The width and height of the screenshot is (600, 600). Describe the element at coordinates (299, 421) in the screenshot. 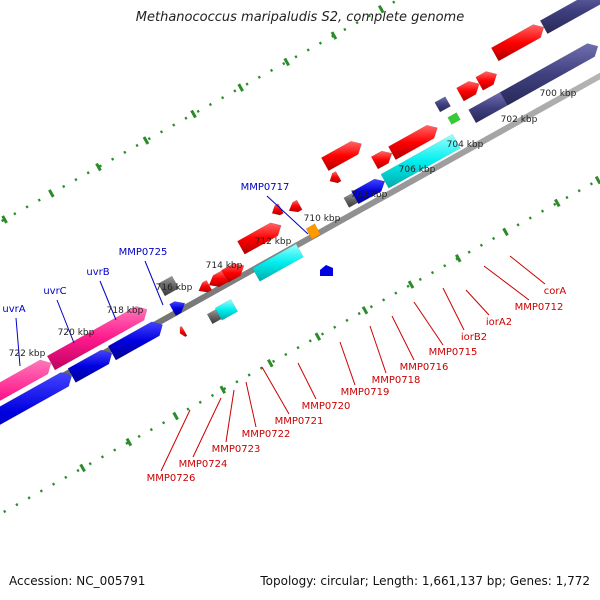

I see `gene-label-bottom: MMP0721` at that location.